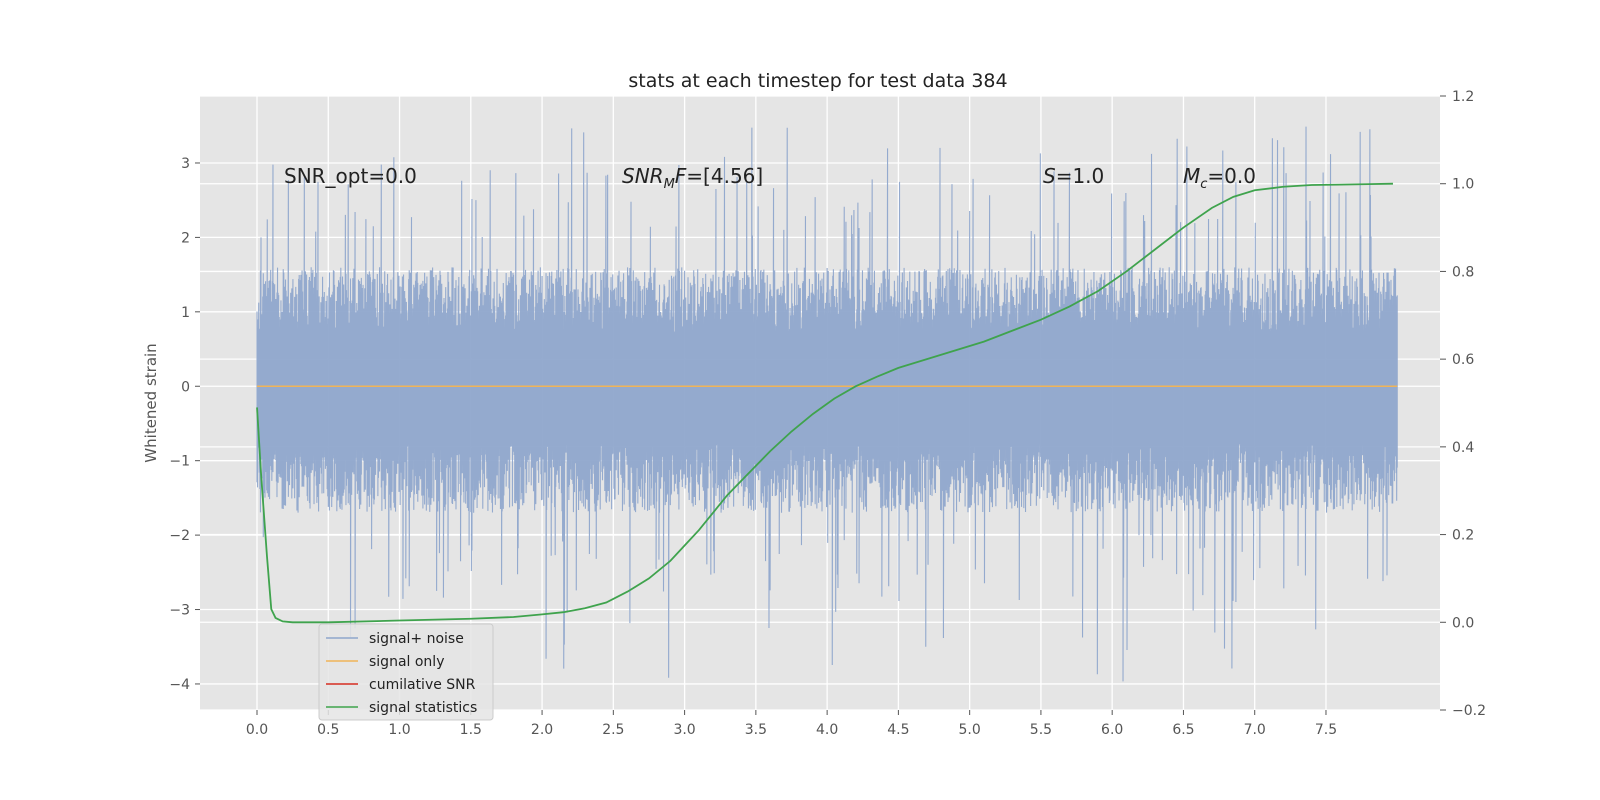  I want to click on x-tick-label: 3.5, so click(756, 730).